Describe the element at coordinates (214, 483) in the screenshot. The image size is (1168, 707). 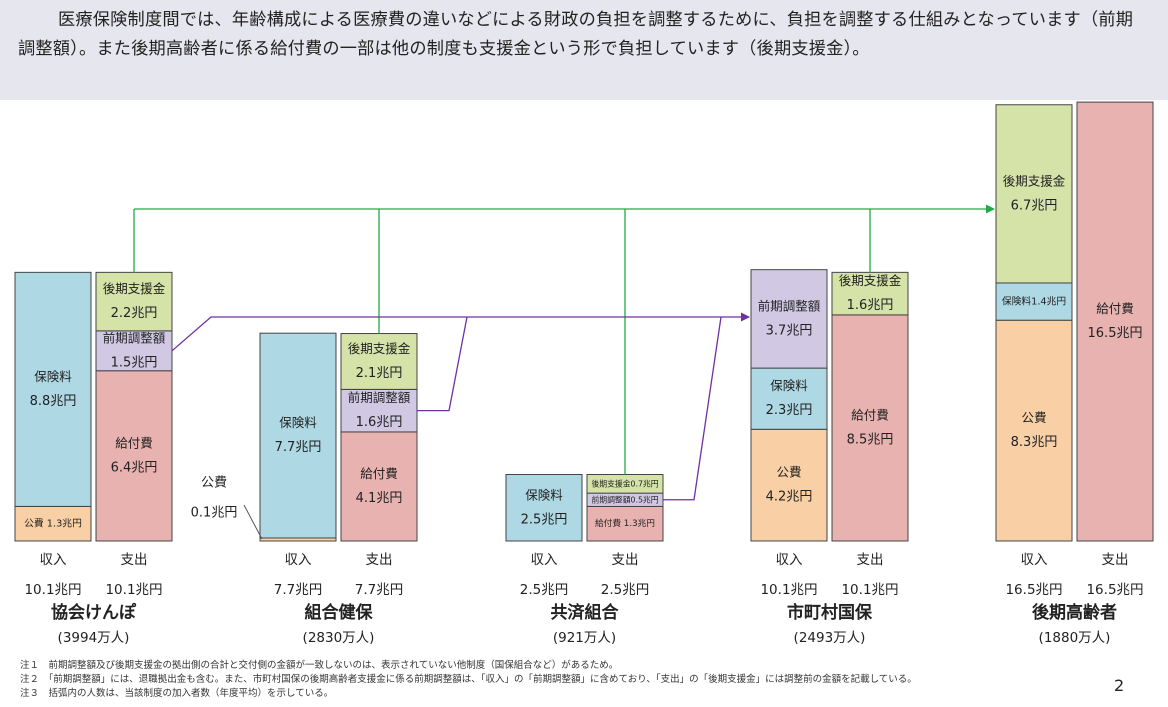
I see `callout-label: 公費` at that location.